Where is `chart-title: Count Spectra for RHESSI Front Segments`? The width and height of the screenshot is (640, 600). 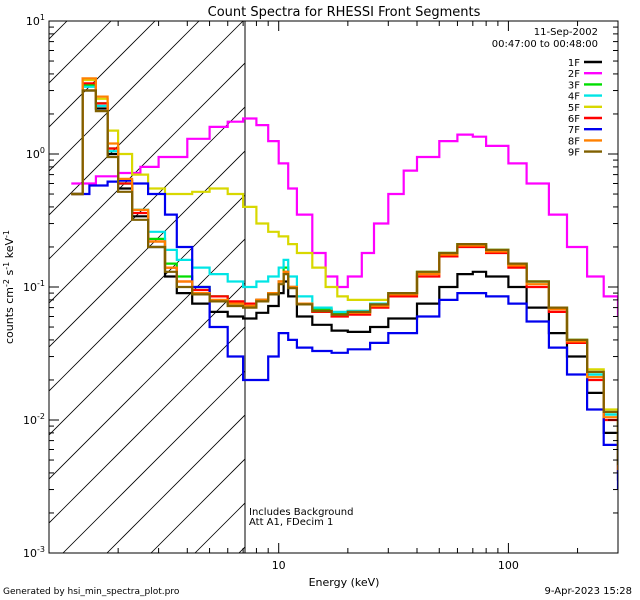 chart-title: Count Spectra for RHESSI Front Segments is located at coordinates (344, 12).